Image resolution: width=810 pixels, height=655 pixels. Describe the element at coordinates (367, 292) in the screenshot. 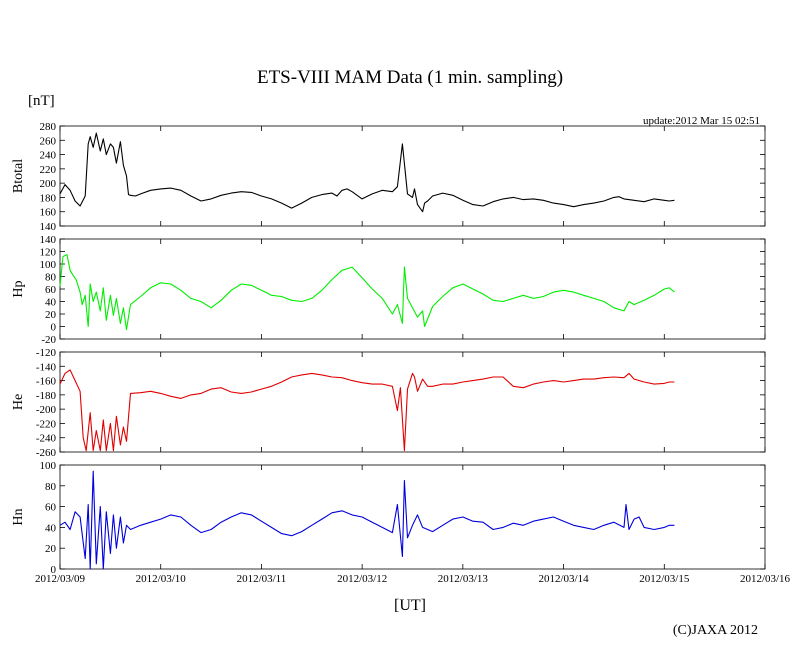

I see `series-line-hp` at that location.